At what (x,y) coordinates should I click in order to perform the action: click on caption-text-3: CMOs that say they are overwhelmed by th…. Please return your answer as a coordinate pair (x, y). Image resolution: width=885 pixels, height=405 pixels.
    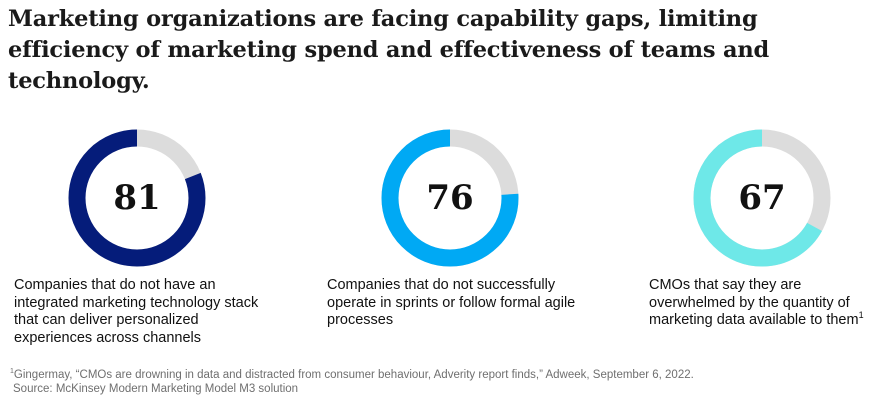
    Looking at the image, I should click on (754, 302).